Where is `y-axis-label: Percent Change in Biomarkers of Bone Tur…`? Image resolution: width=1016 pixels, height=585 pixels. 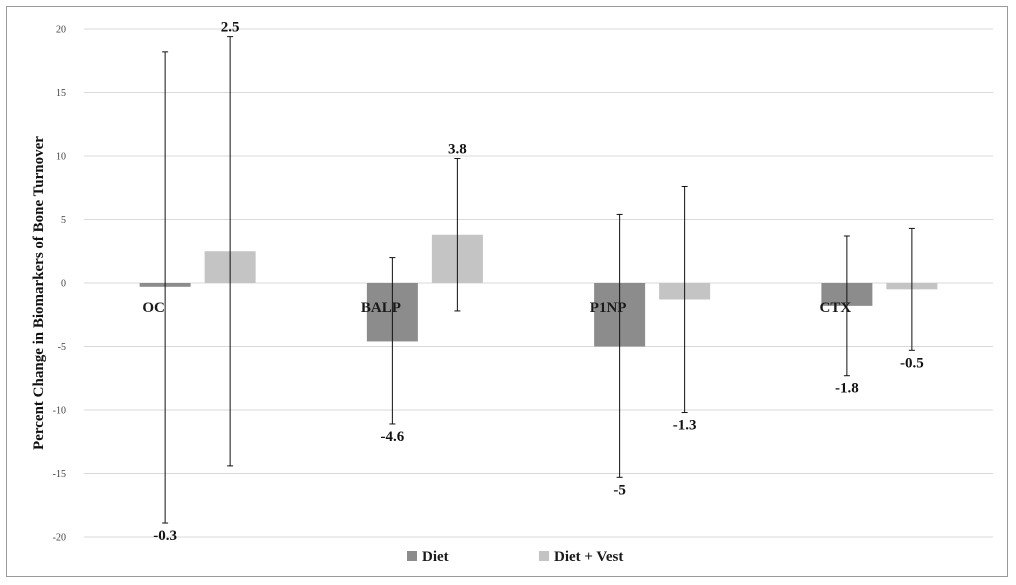 y-axis-label: Percent Change in Biomarkers of Bone Tur… is located at coordinates (39, 293).